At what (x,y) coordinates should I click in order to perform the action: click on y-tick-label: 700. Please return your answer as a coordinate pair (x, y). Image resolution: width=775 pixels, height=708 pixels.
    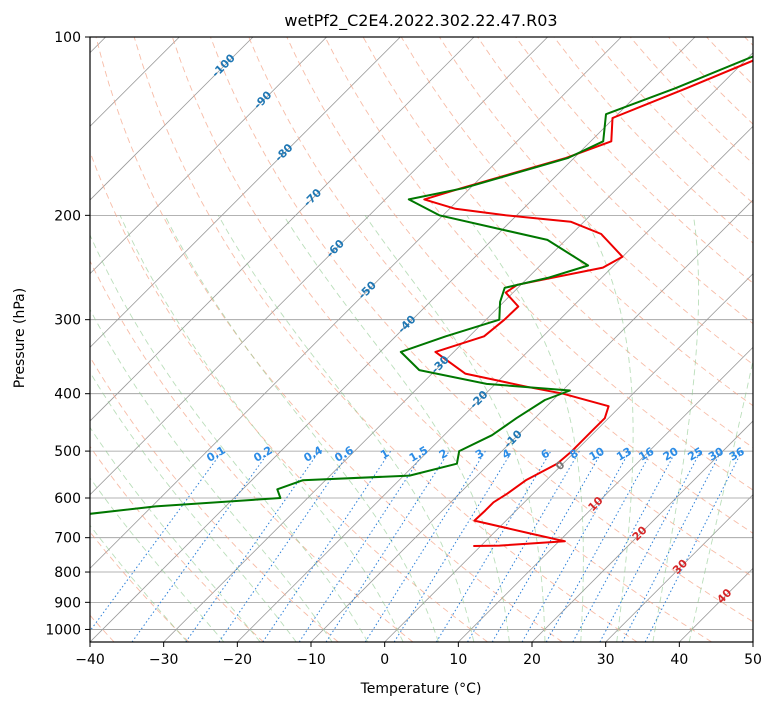
    Looking at the image, I should click on (67, 539).